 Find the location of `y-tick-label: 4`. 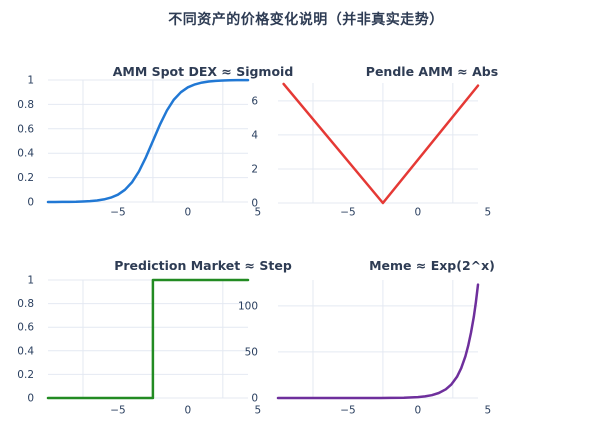

y-tick-label: 4 is located at coordinates (254, 135).